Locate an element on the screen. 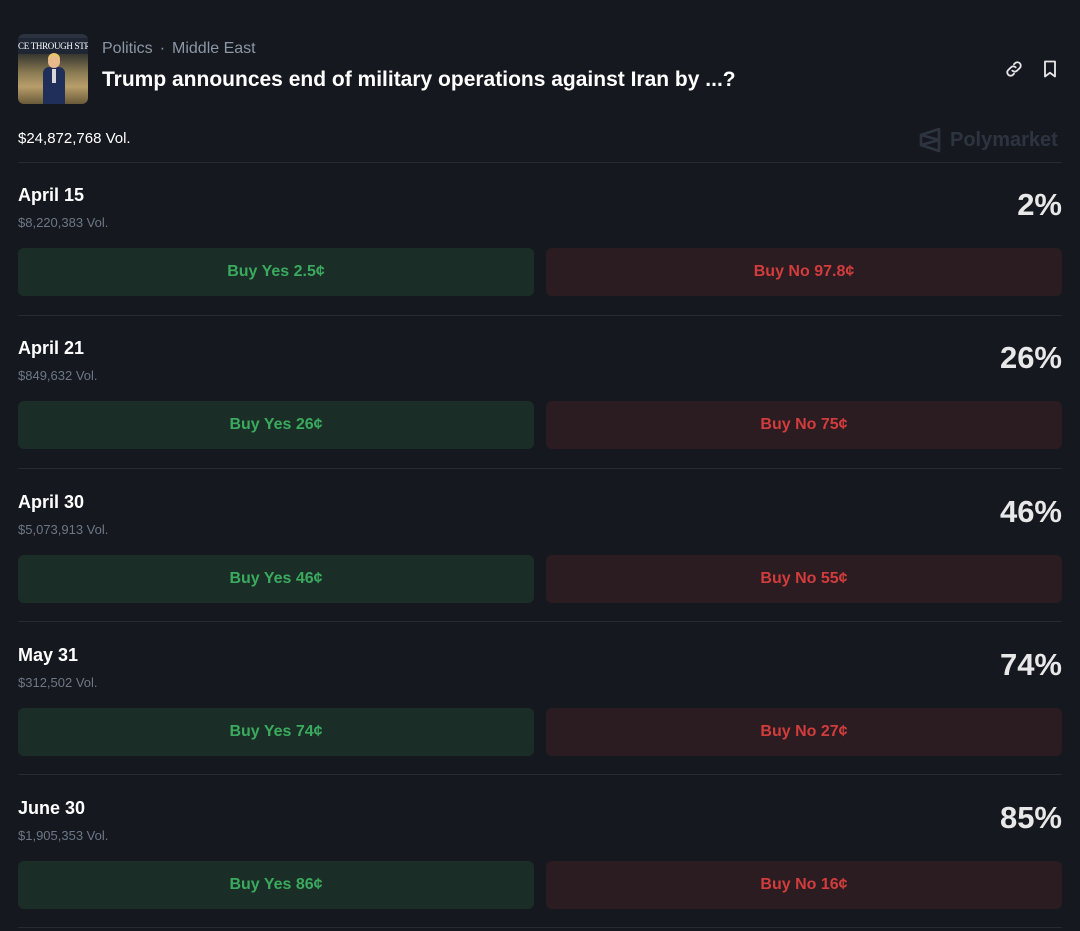 This screenshot has width=1080, height=931. market-row-percent: 26% is located at coordinates (1030, 357).